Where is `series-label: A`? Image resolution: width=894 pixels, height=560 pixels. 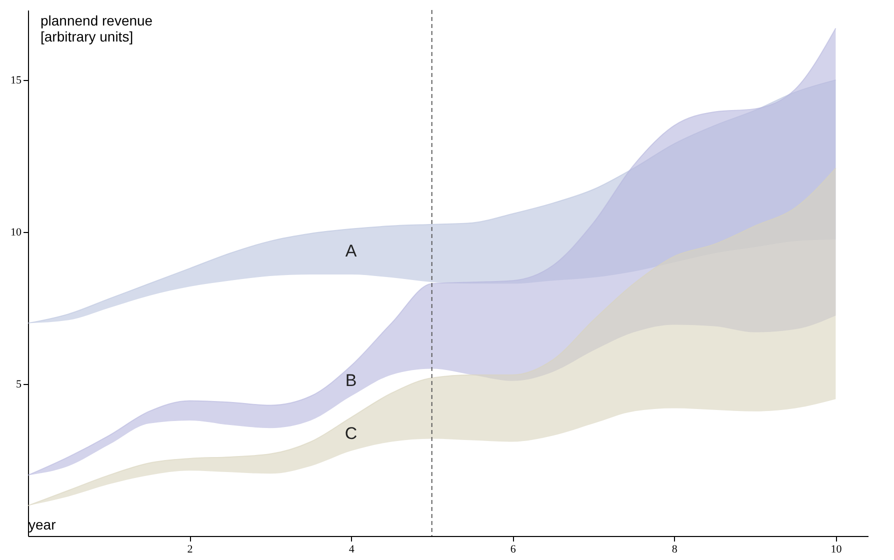
series-label: A is located at coordinates (351, 251).